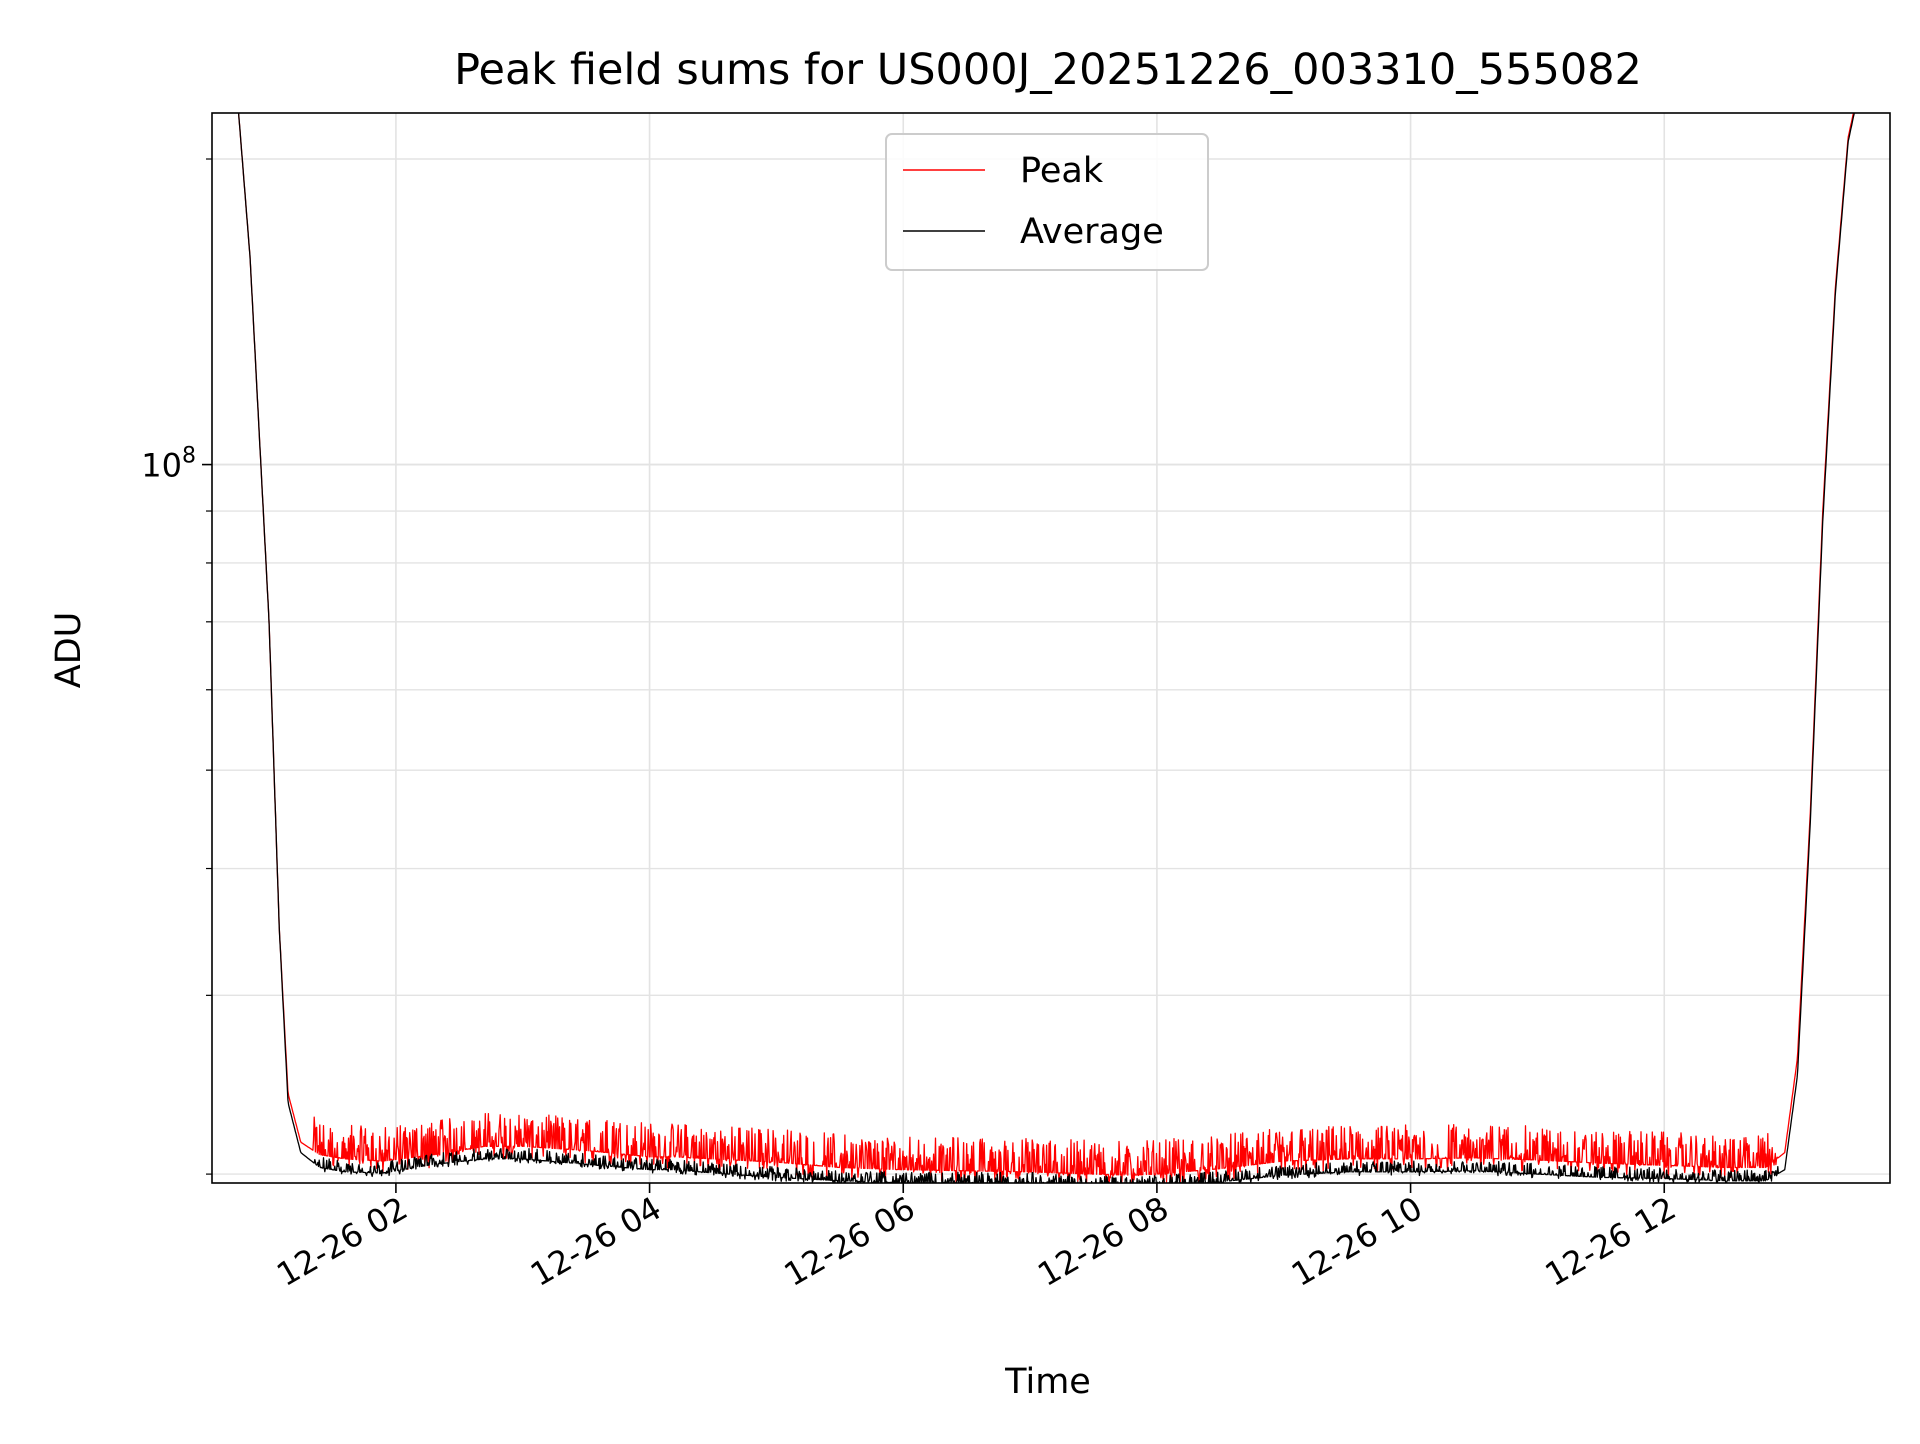  I want to click on legend-label-average: Average, so click(1092, 232).